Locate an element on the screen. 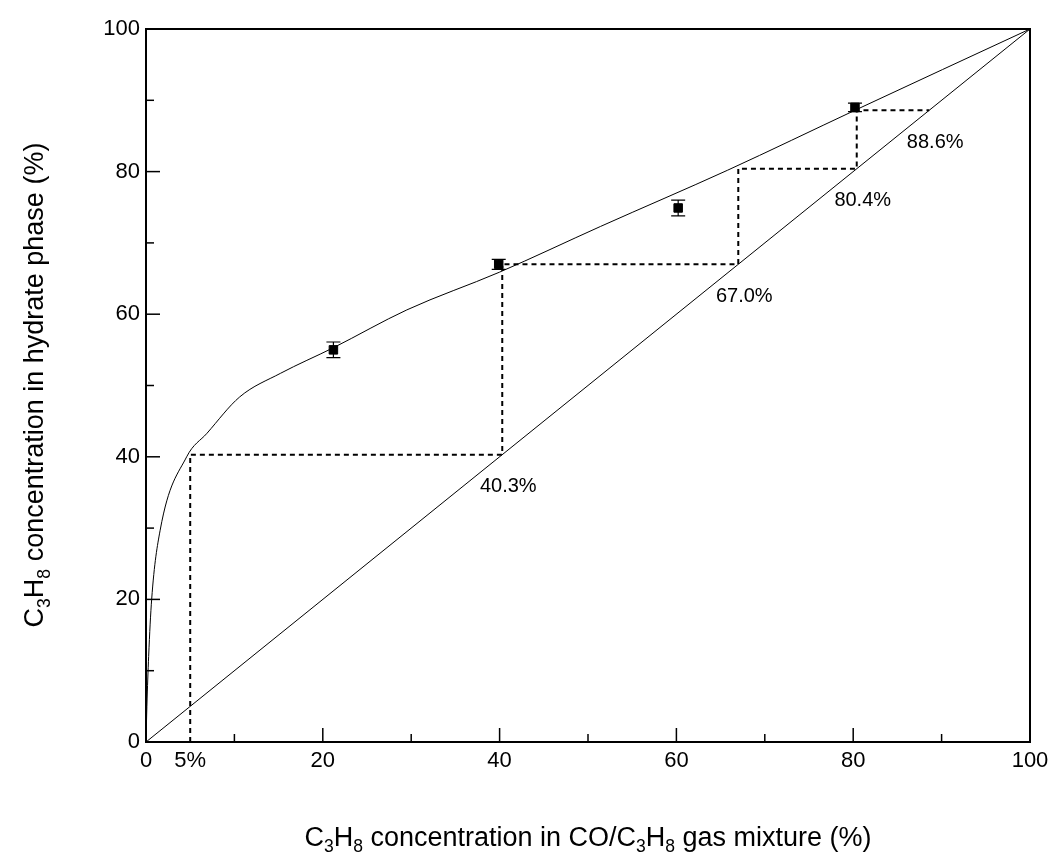 The height and width of the screenshot is (868, 1059). text: C$_{3}$H$_{8}$ concentration in CO/C$_{3}$H$_{8}$ gas mixture (%) is located at coordinates (588, 839).